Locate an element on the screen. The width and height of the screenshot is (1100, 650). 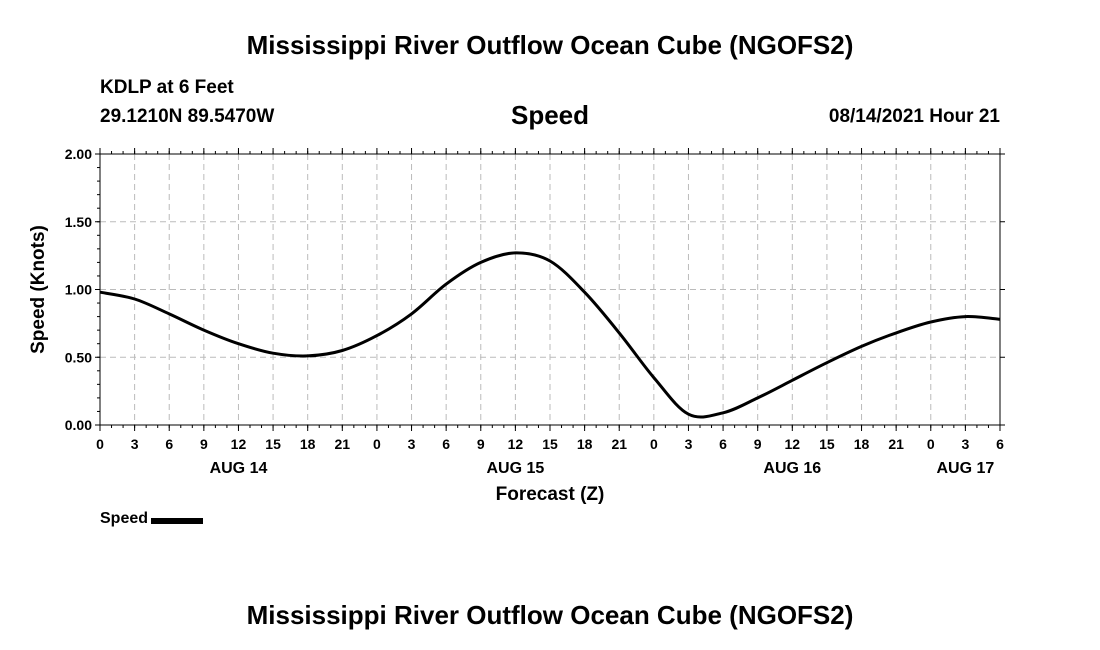
y-tick-label: 0.50 is located at coordinates (78, 357).